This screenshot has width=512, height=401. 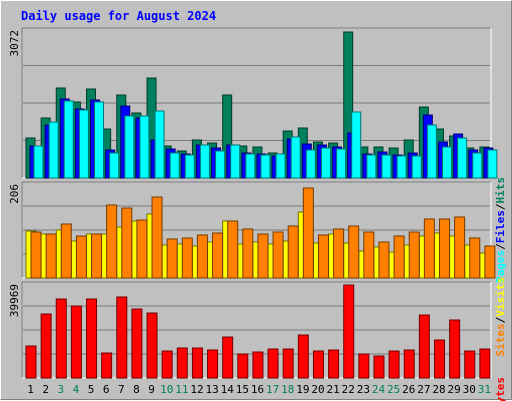 I want to click on x-tick-label-day-12: 12, so click(x=196, y=389).